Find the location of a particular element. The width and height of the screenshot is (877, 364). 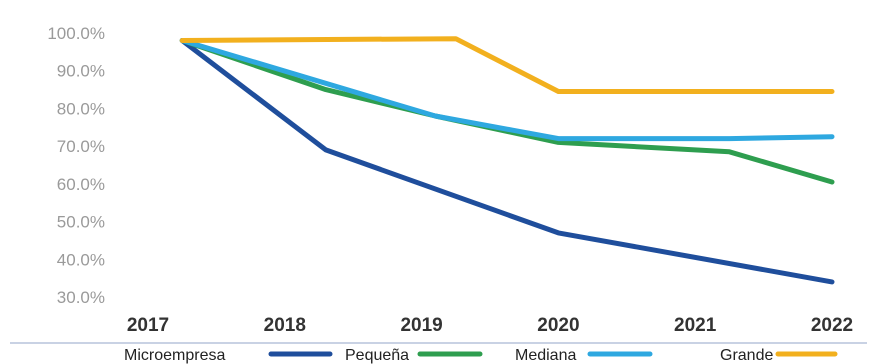

x-tick-label: 2017 is located at coordinates (148, 325).